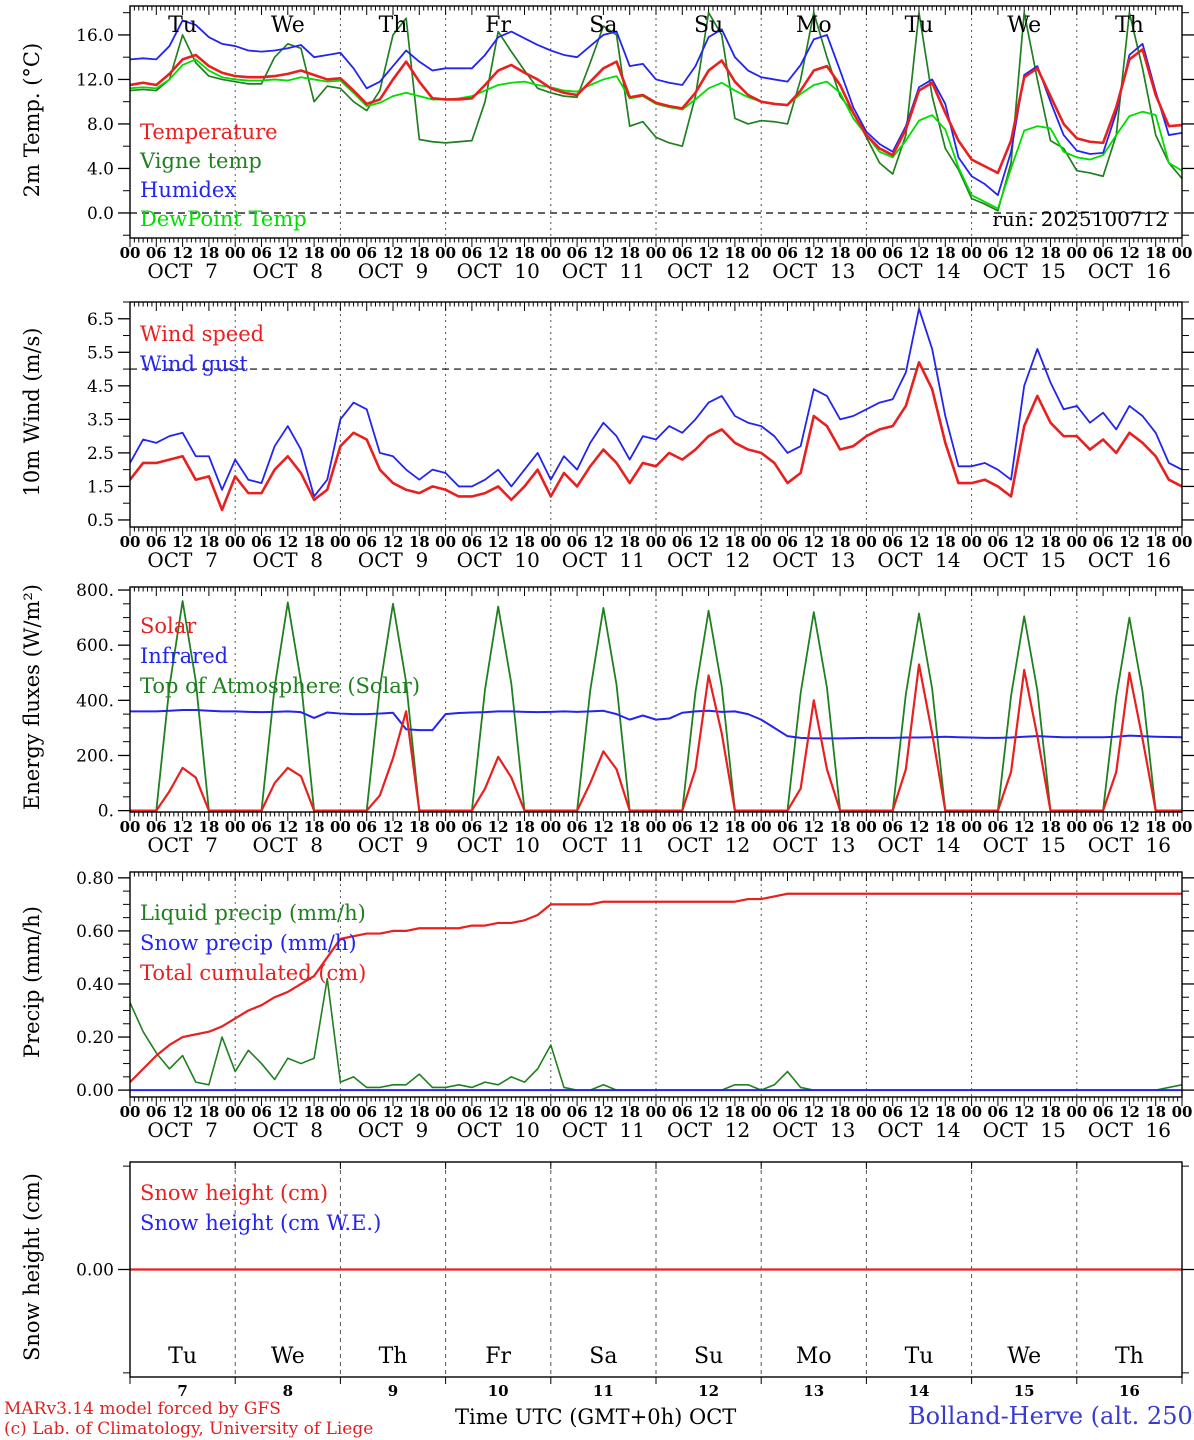 The image size is (1194, 1440). I want to click on legend-dewpoint-temp: DewPoint Temp, so click(223, 219).